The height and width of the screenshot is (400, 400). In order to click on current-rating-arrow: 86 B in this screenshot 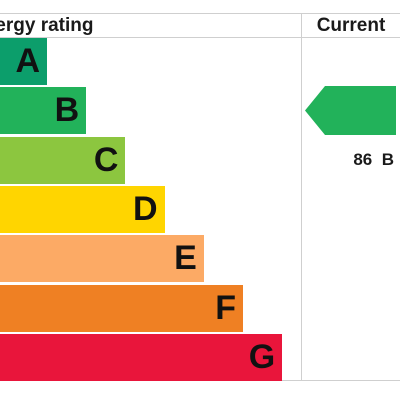, I will do `click(350, 127)`.